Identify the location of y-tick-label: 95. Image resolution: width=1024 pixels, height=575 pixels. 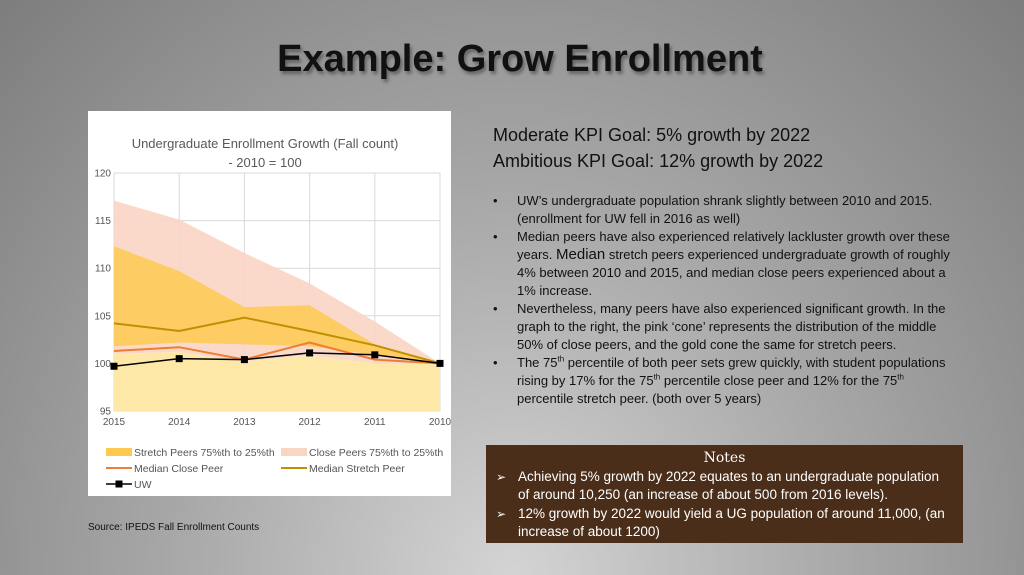
(106, 412).